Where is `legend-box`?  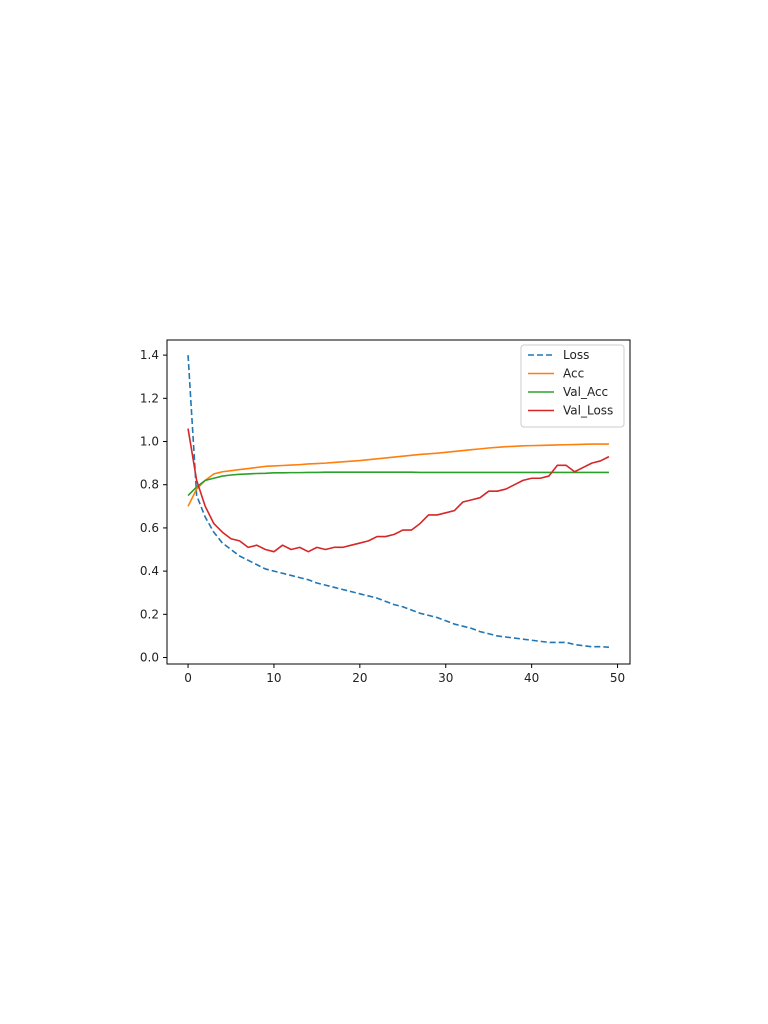
legend-box is located at coordinates (572, 386).